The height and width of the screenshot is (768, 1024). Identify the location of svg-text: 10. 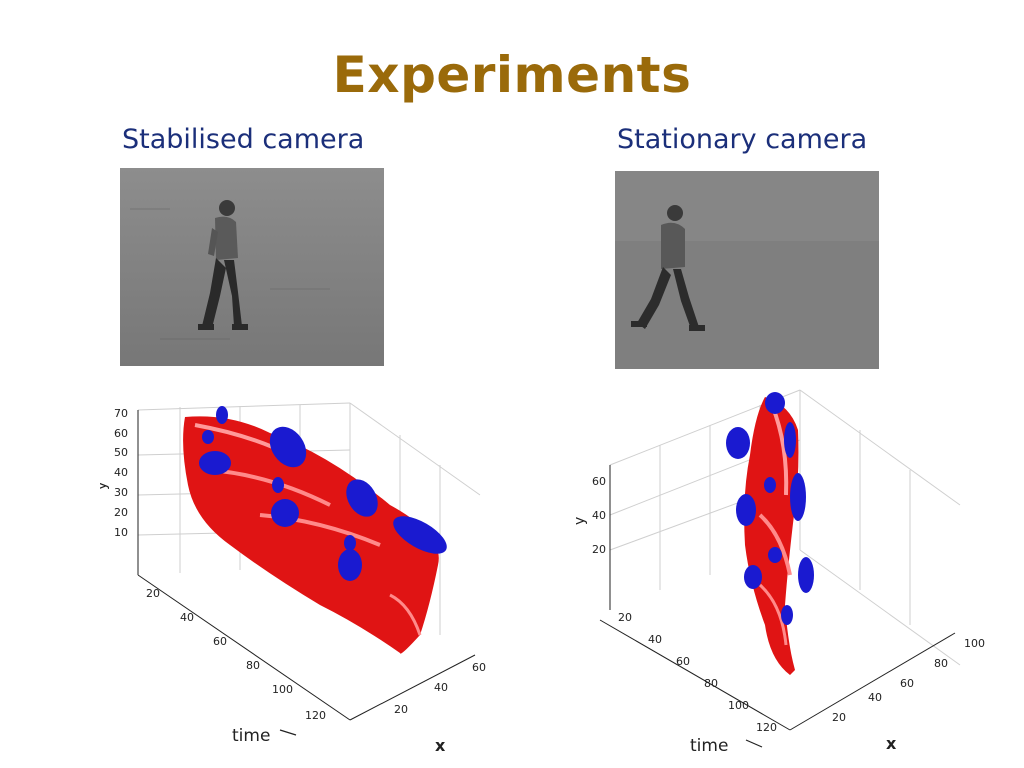
(121, 532).